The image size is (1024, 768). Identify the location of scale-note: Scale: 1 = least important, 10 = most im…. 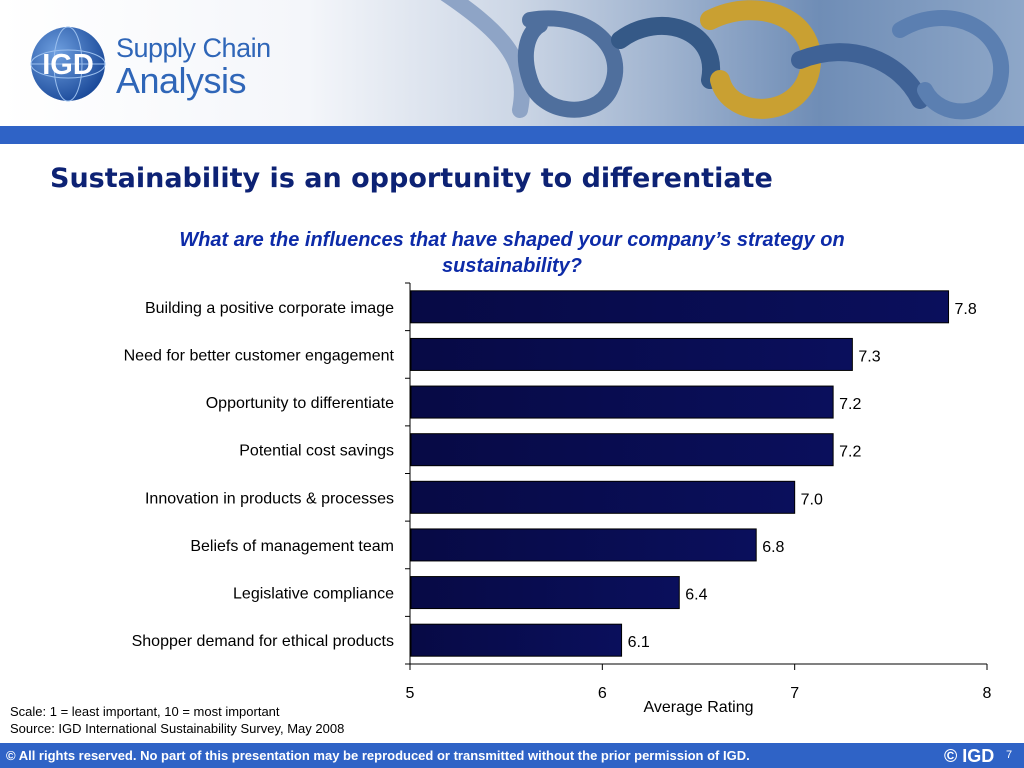
(145, 711).